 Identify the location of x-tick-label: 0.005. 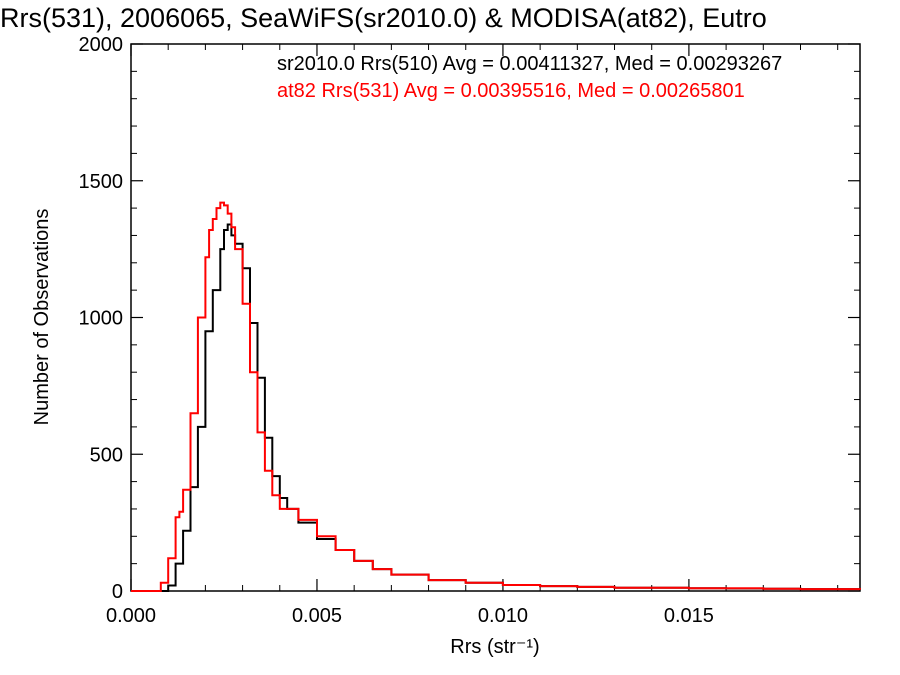
(317, 616).